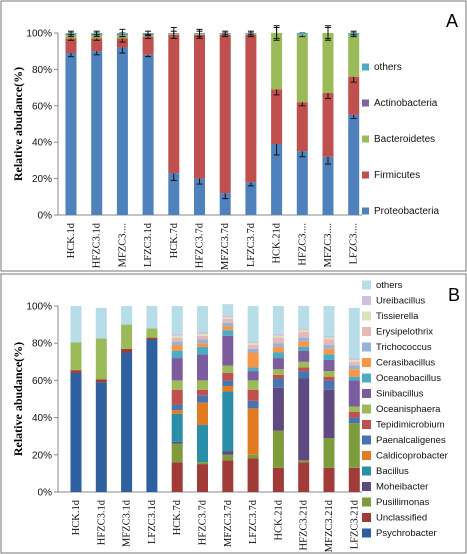  I want to click on b-x-tick-label: MFZC3.7d, so click(228, 523).